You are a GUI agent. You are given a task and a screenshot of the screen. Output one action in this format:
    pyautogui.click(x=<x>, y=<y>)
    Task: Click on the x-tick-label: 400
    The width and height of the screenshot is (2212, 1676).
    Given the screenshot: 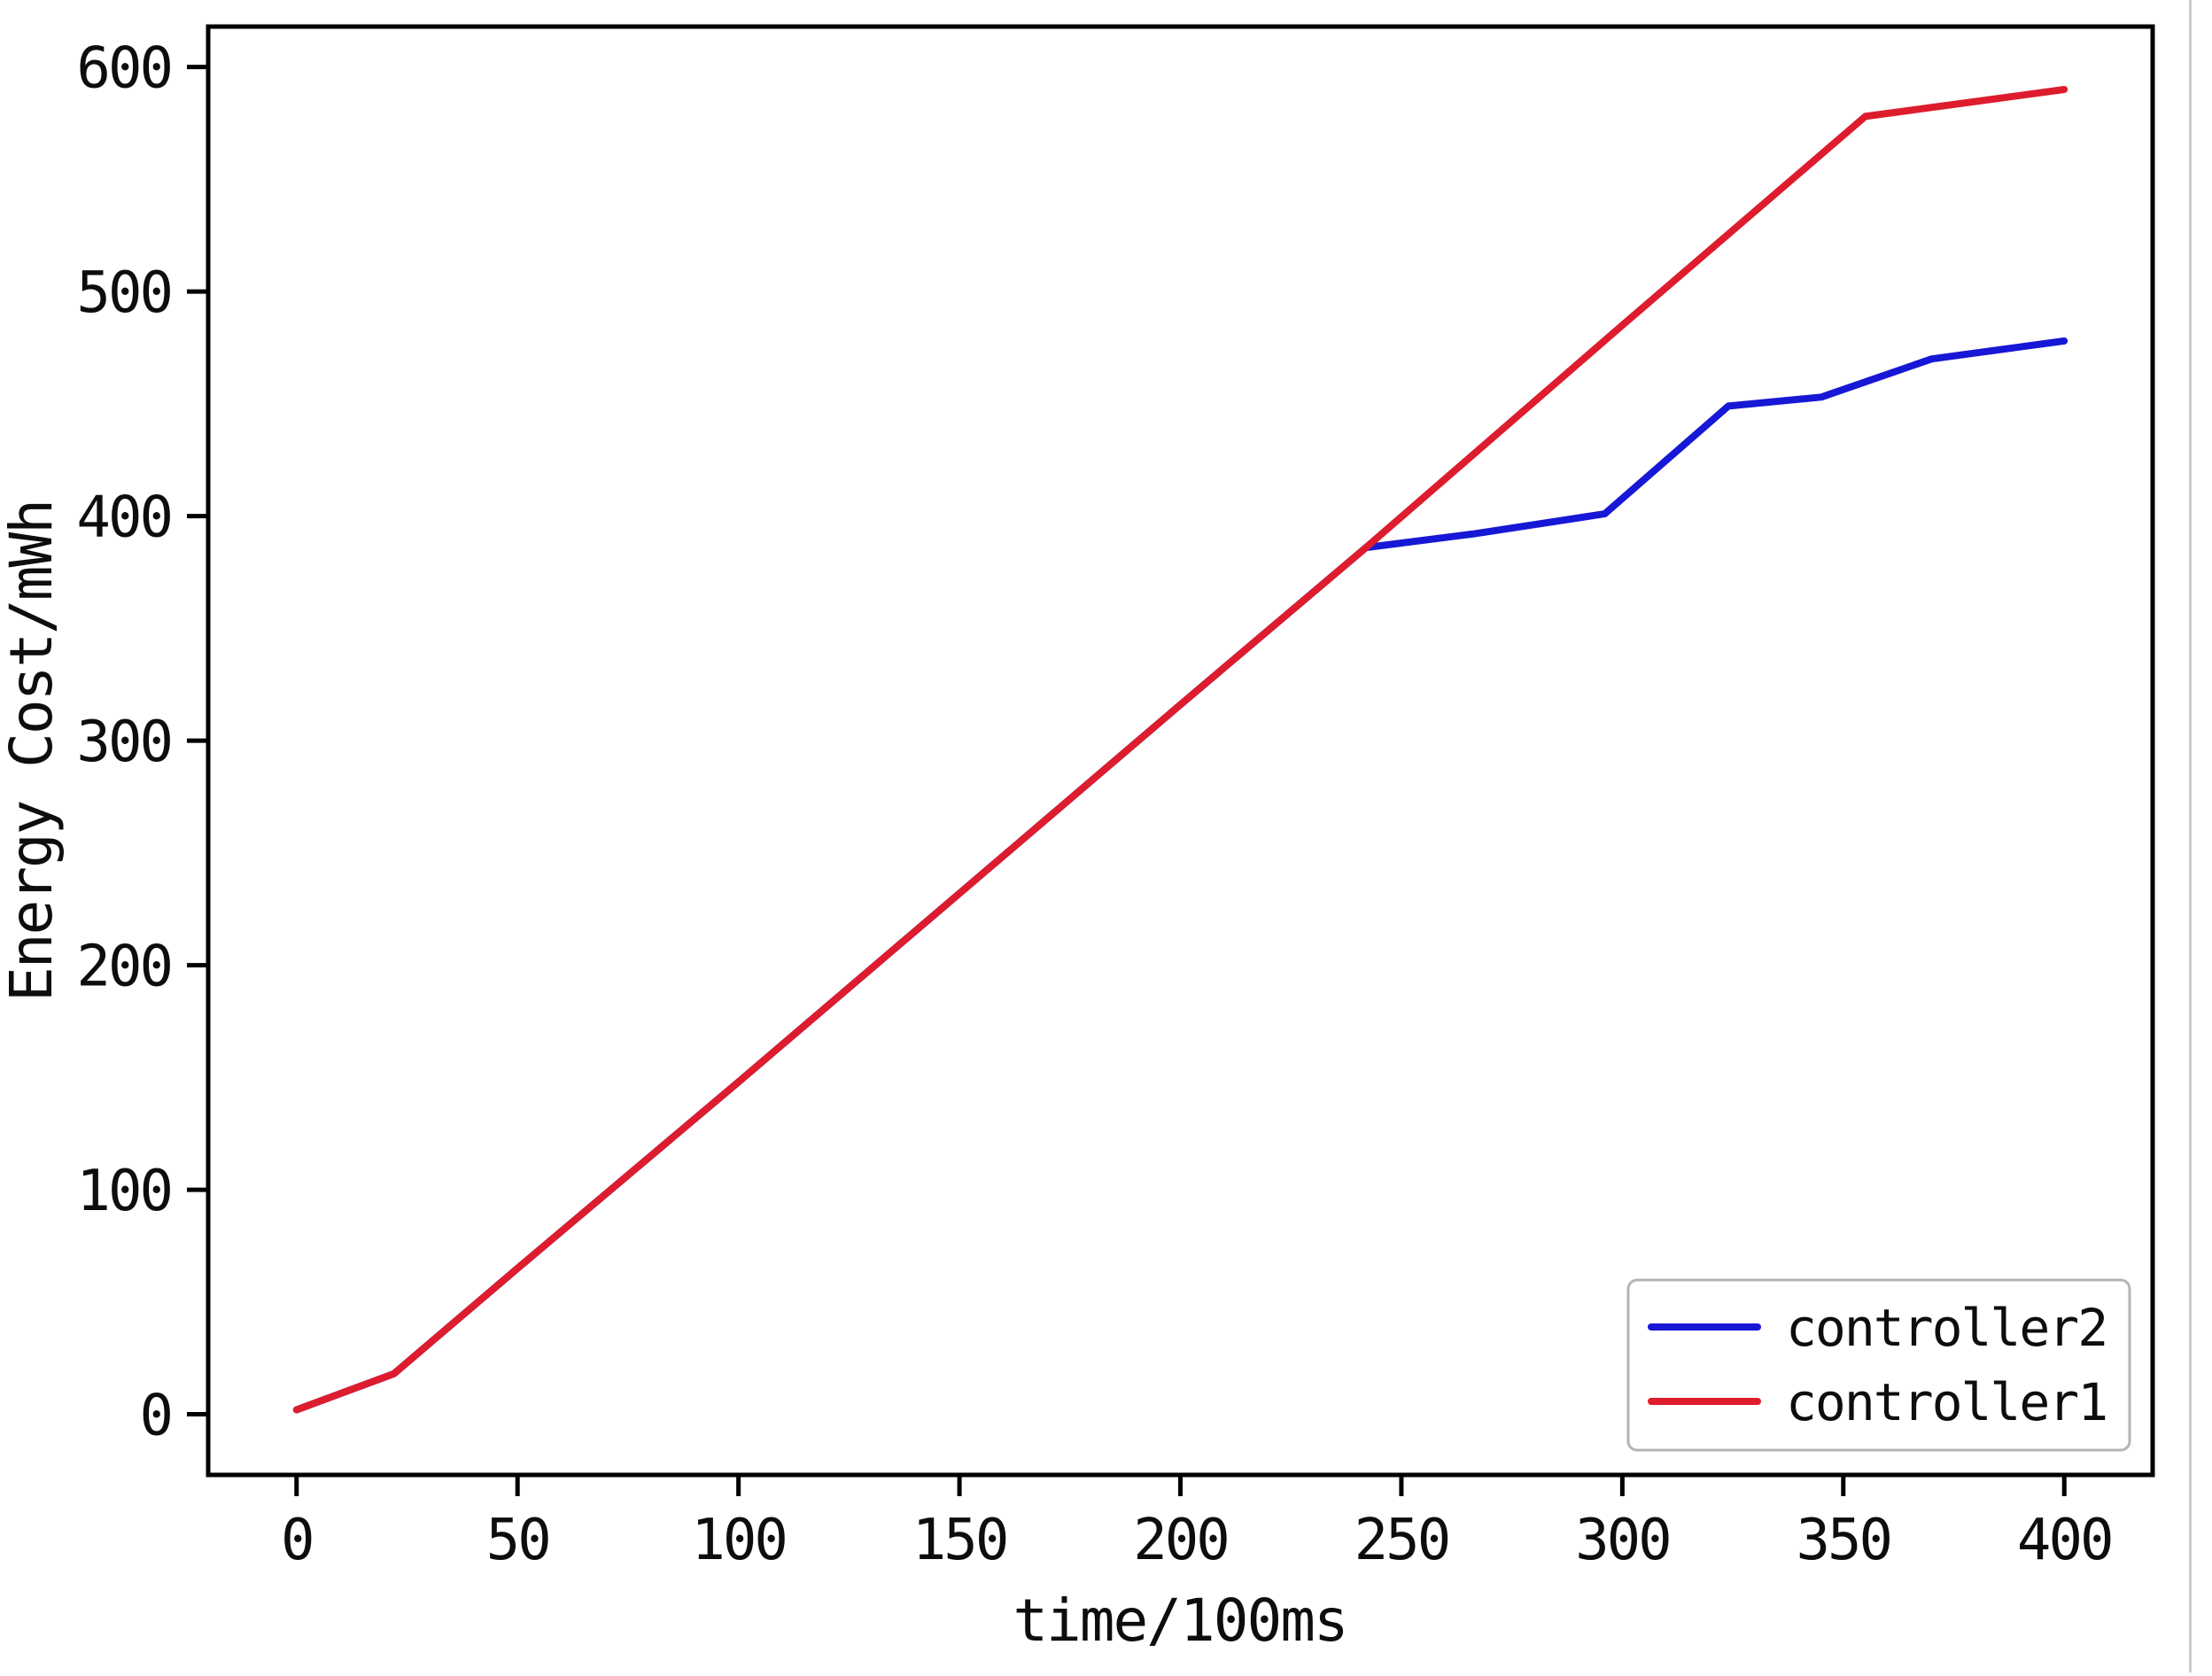 What is the action you would take?
    pyautogui.click(x=2064, y=1541)
    